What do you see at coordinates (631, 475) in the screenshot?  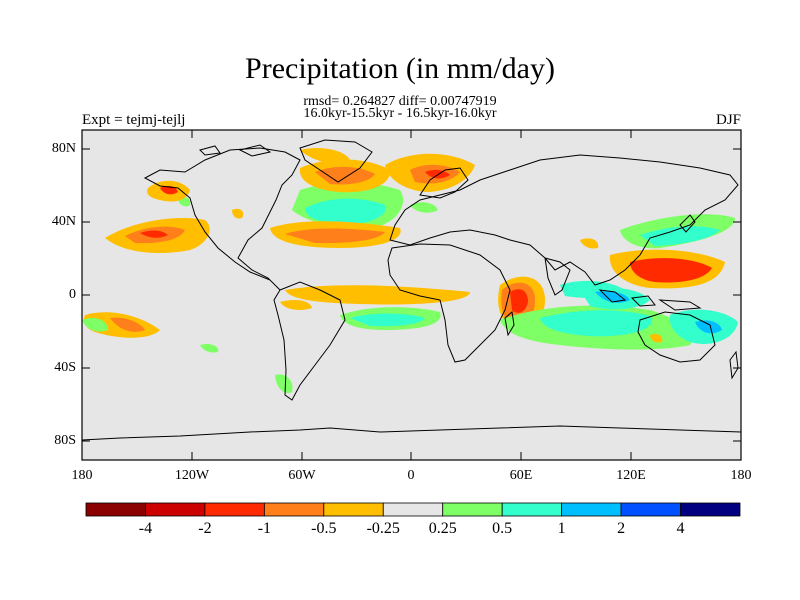 I see `x-tick-label: 120E` at bounding box center [631, 475].